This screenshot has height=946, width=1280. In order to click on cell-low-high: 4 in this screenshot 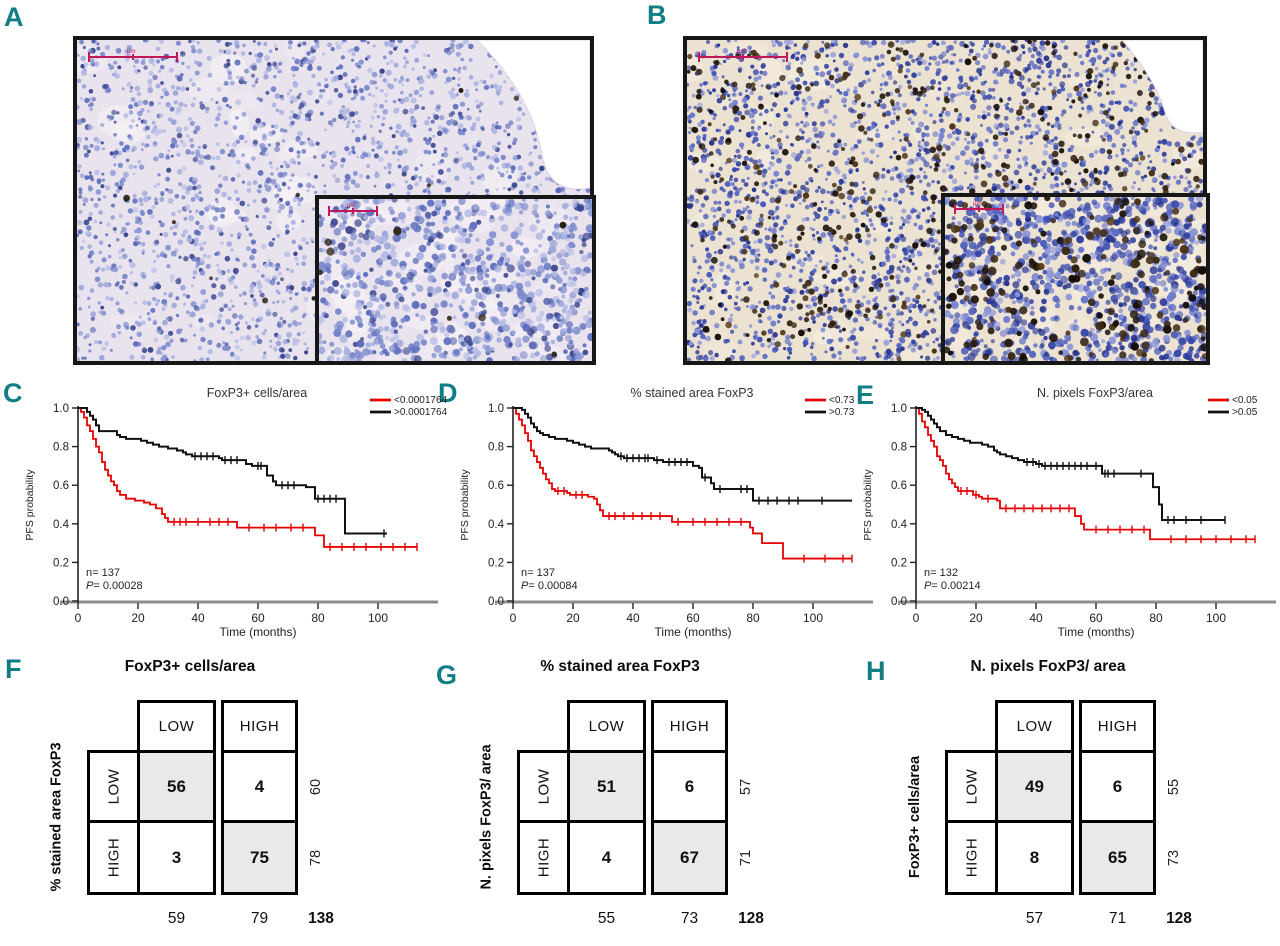, I will do `click(259, 786)`.